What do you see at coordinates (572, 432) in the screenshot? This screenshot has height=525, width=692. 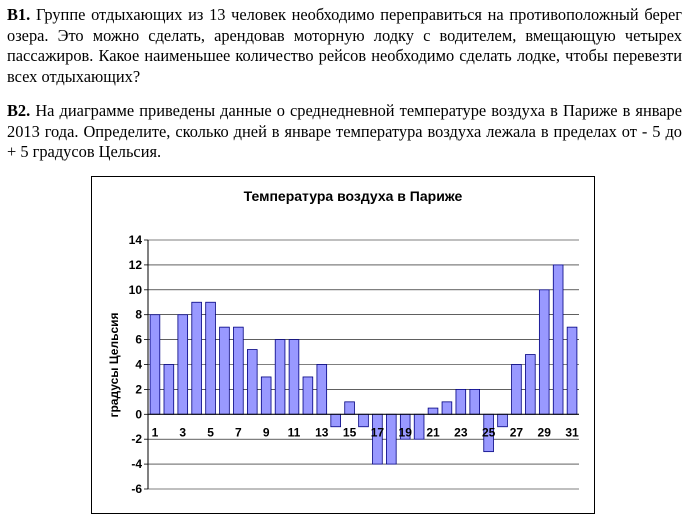 I see `x-tick-label: 31` at bounding box center [572, 432].